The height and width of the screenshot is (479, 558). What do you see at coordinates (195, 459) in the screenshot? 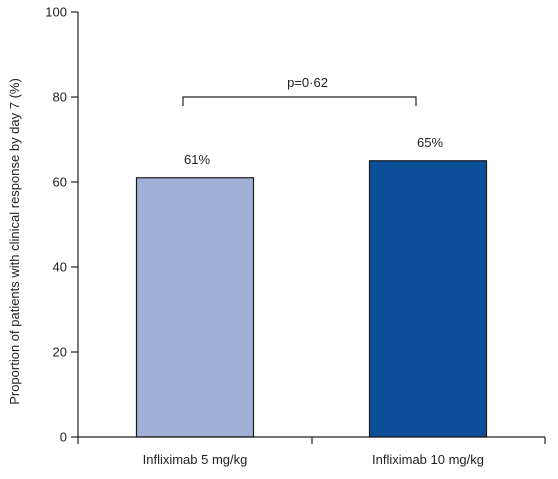
I see `category-label-0: Infliximab 5 mg/kg` at bounding box center [195, 459].